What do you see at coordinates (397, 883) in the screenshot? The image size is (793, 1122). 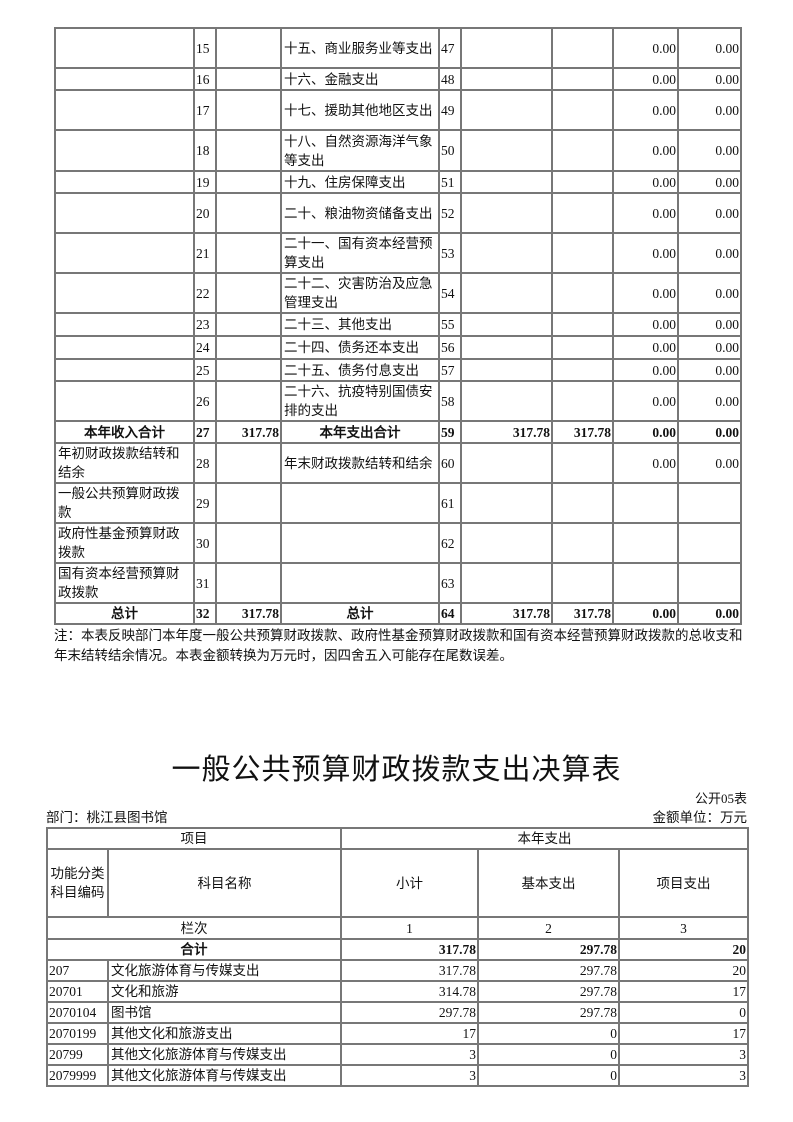 I see `header-row-2: 功能分类科目编码 科目名称 小计 基本支出 项目支出` at bounding box center [397, 883].